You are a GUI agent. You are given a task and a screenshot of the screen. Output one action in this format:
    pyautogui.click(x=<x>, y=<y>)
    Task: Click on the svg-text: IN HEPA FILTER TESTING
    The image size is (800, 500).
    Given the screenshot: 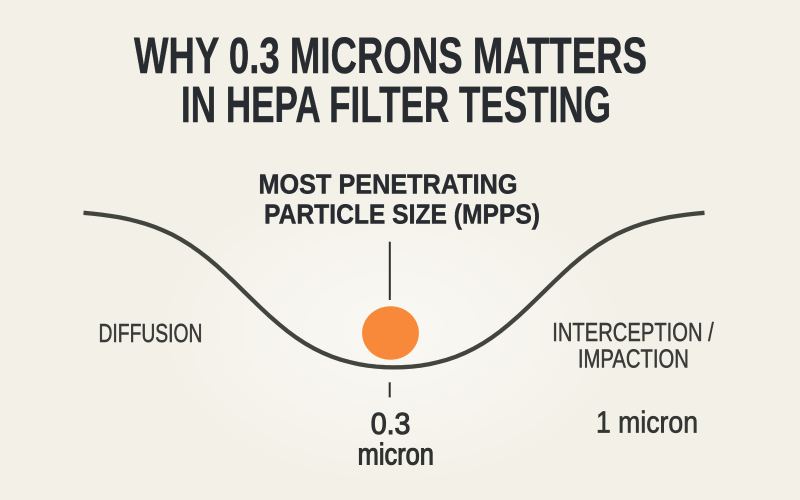 What is the action you would take?
    pyautogui.click(x=396, y=104)
    